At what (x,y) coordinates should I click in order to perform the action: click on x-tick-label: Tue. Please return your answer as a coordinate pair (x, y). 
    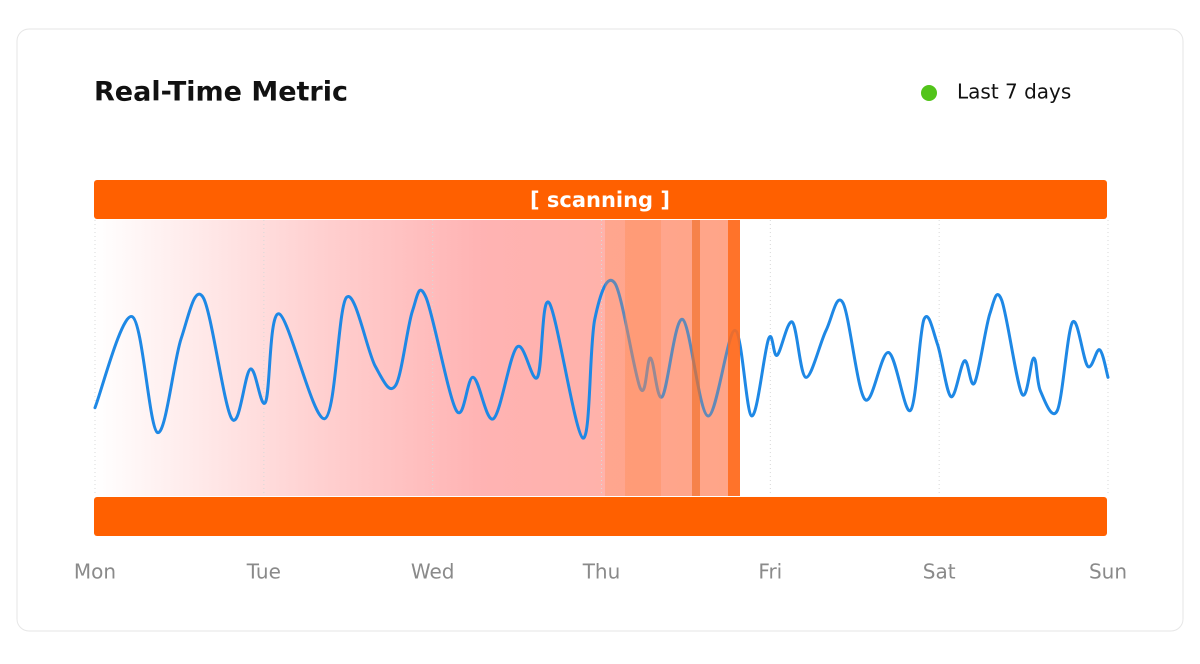
    Looking at the image, I should click on (263, 572).